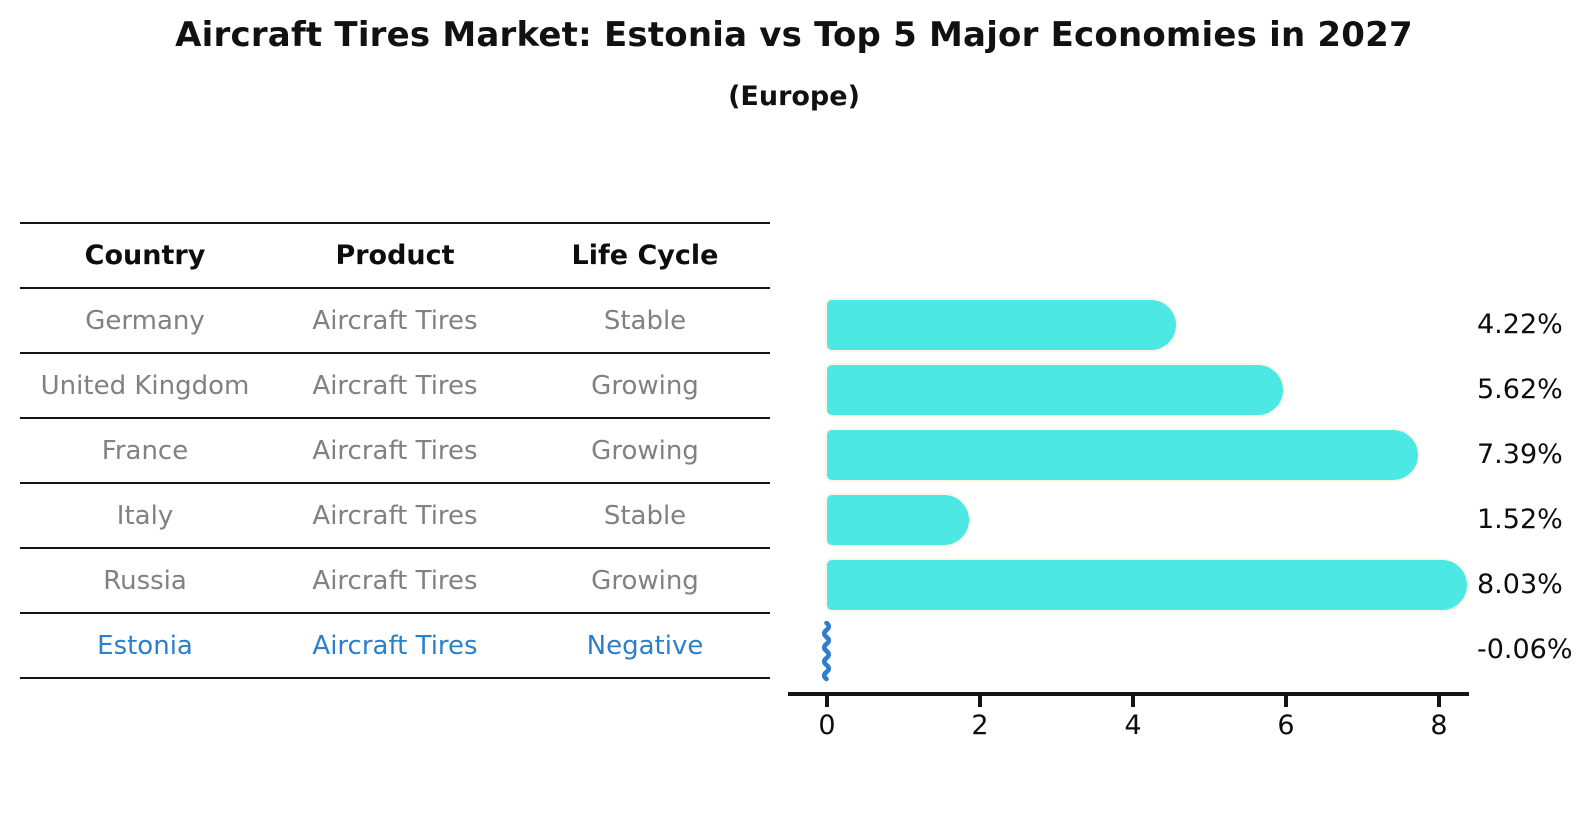 This screenshot has width=1596, height=823. What do you see at coordinates (145, 385) in the screenshot?
I see `cell-country: United Kingdom` at bounding box center [145, 385].